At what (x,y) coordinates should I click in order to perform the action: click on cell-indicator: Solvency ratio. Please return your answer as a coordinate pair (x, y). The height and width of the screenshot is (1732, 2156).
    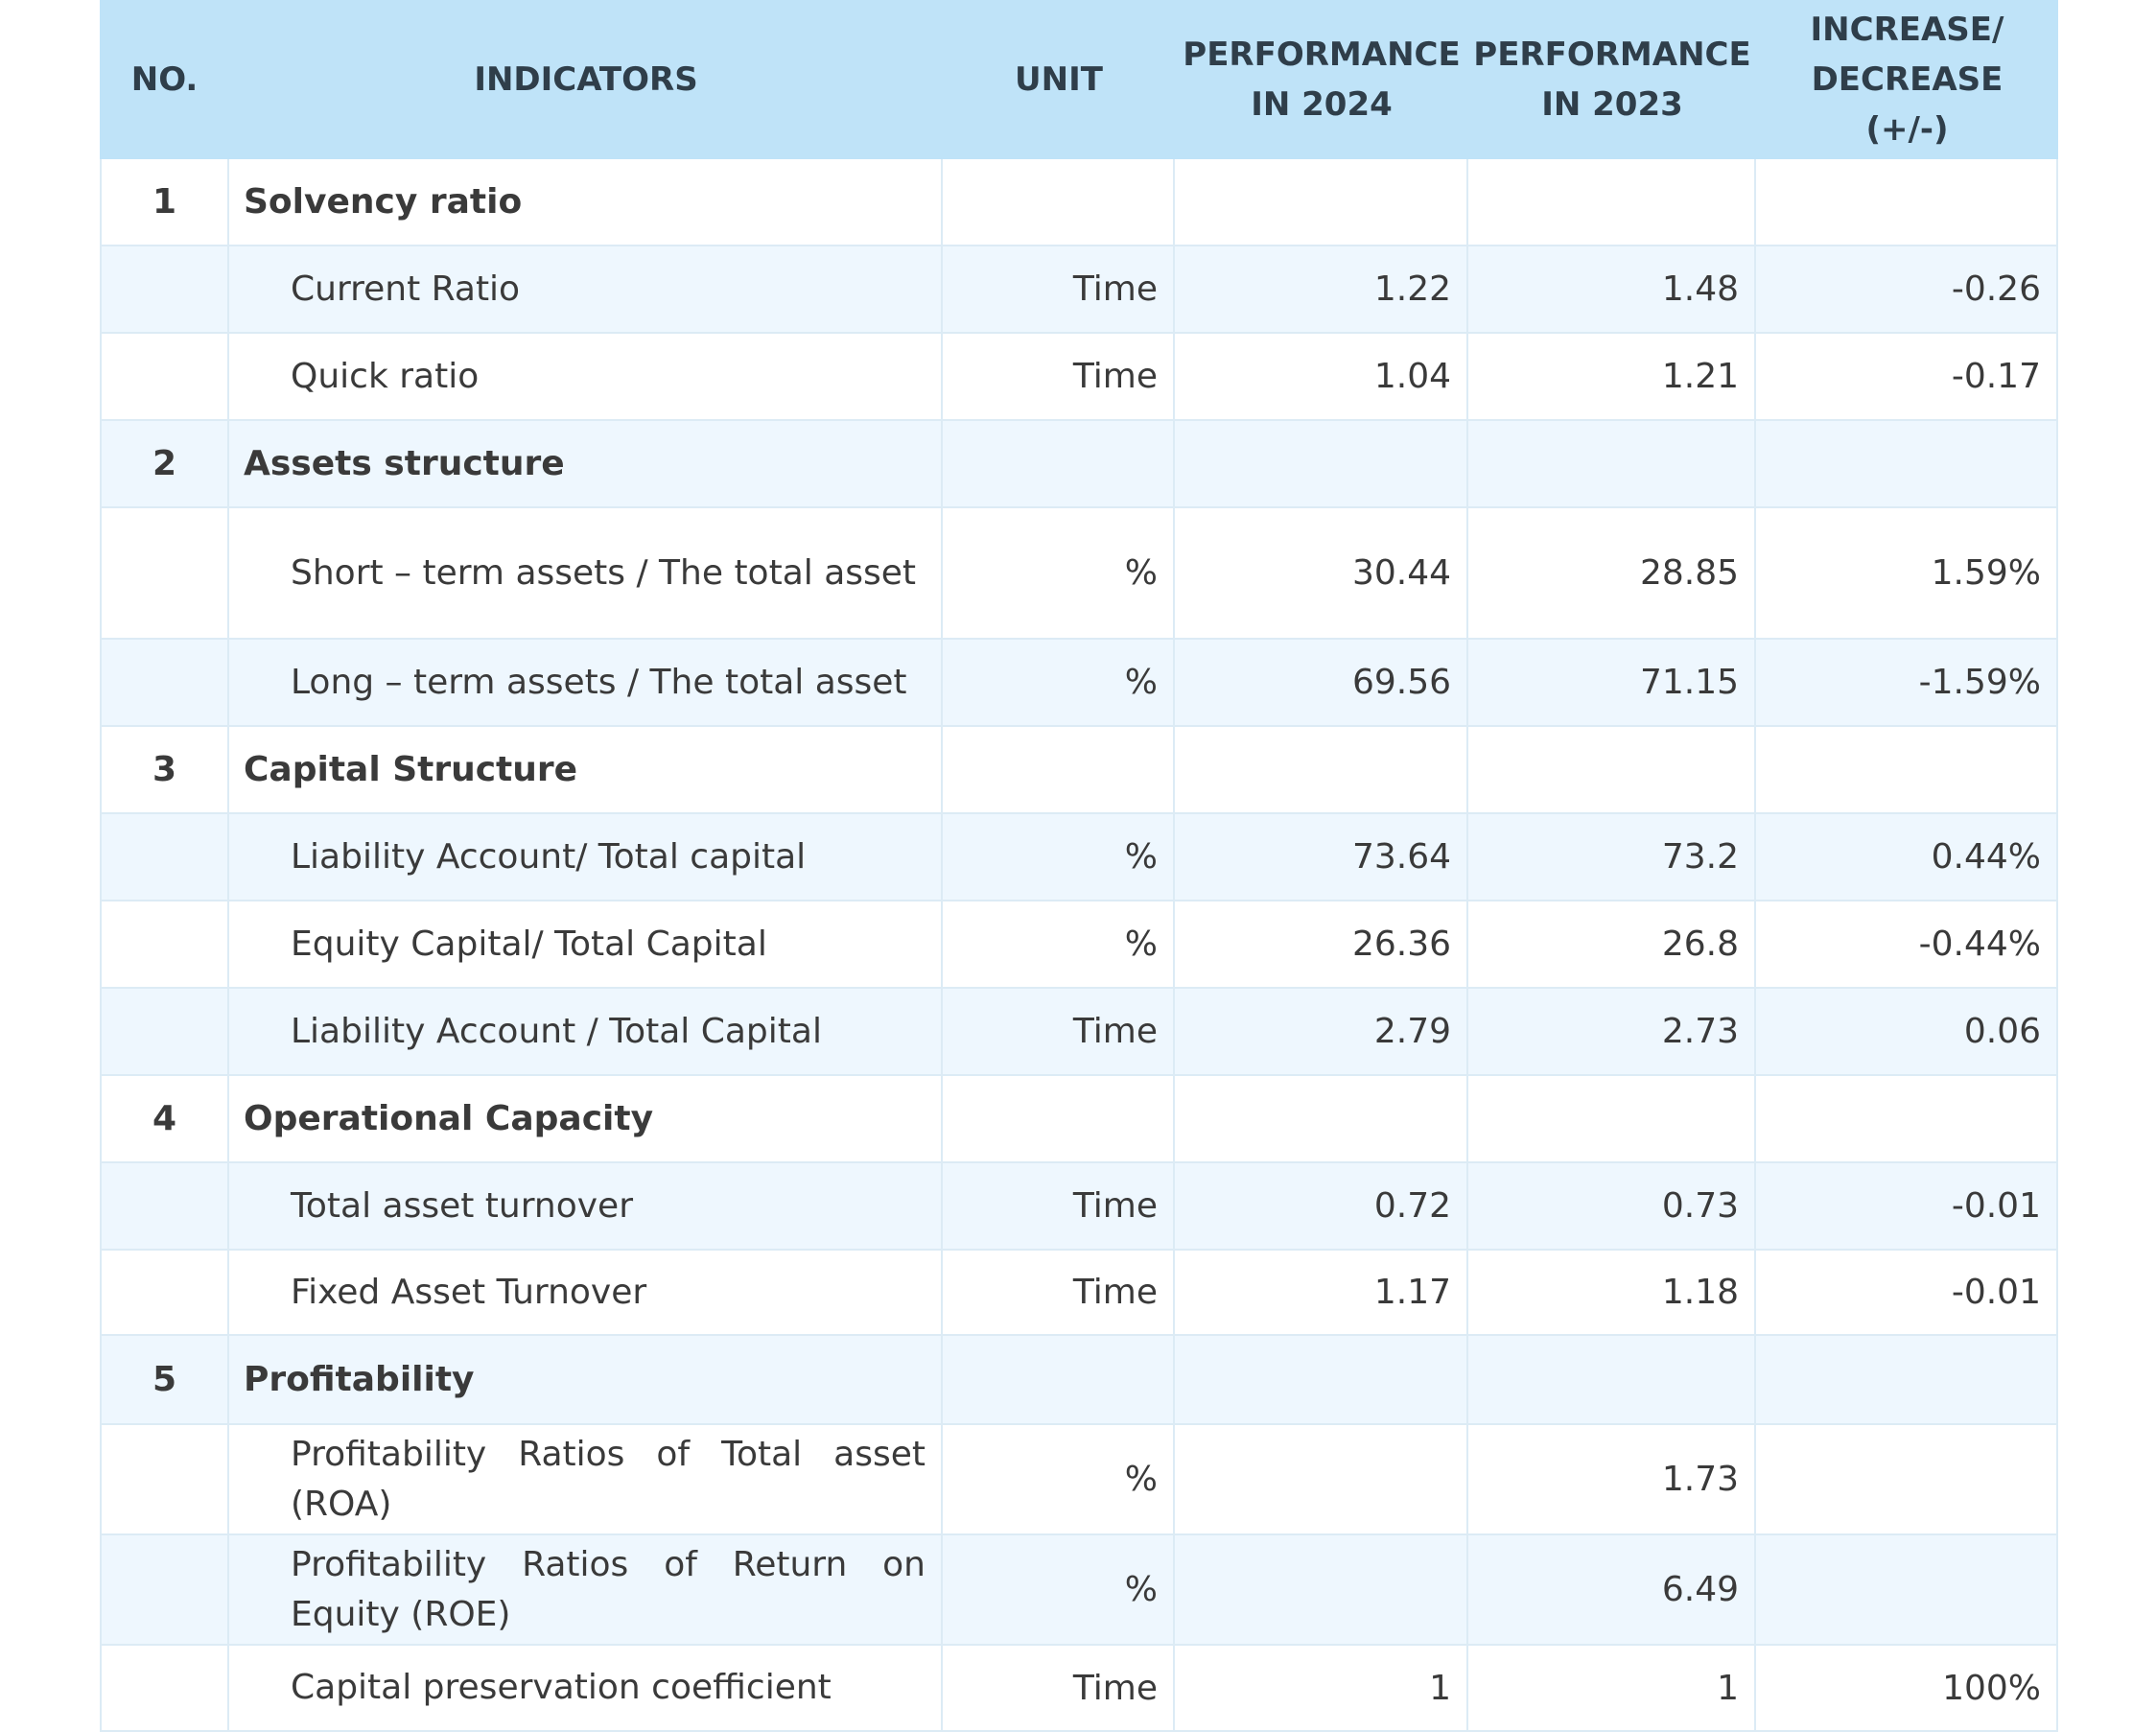
    Looking at the image, I should click on (586, 202).